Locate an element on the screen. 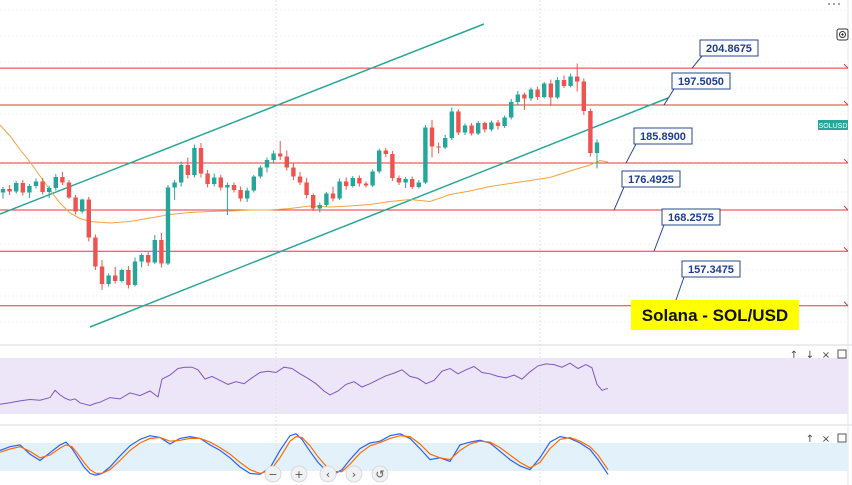  level-label: 197.5050 is located at coordinates (701, 82).